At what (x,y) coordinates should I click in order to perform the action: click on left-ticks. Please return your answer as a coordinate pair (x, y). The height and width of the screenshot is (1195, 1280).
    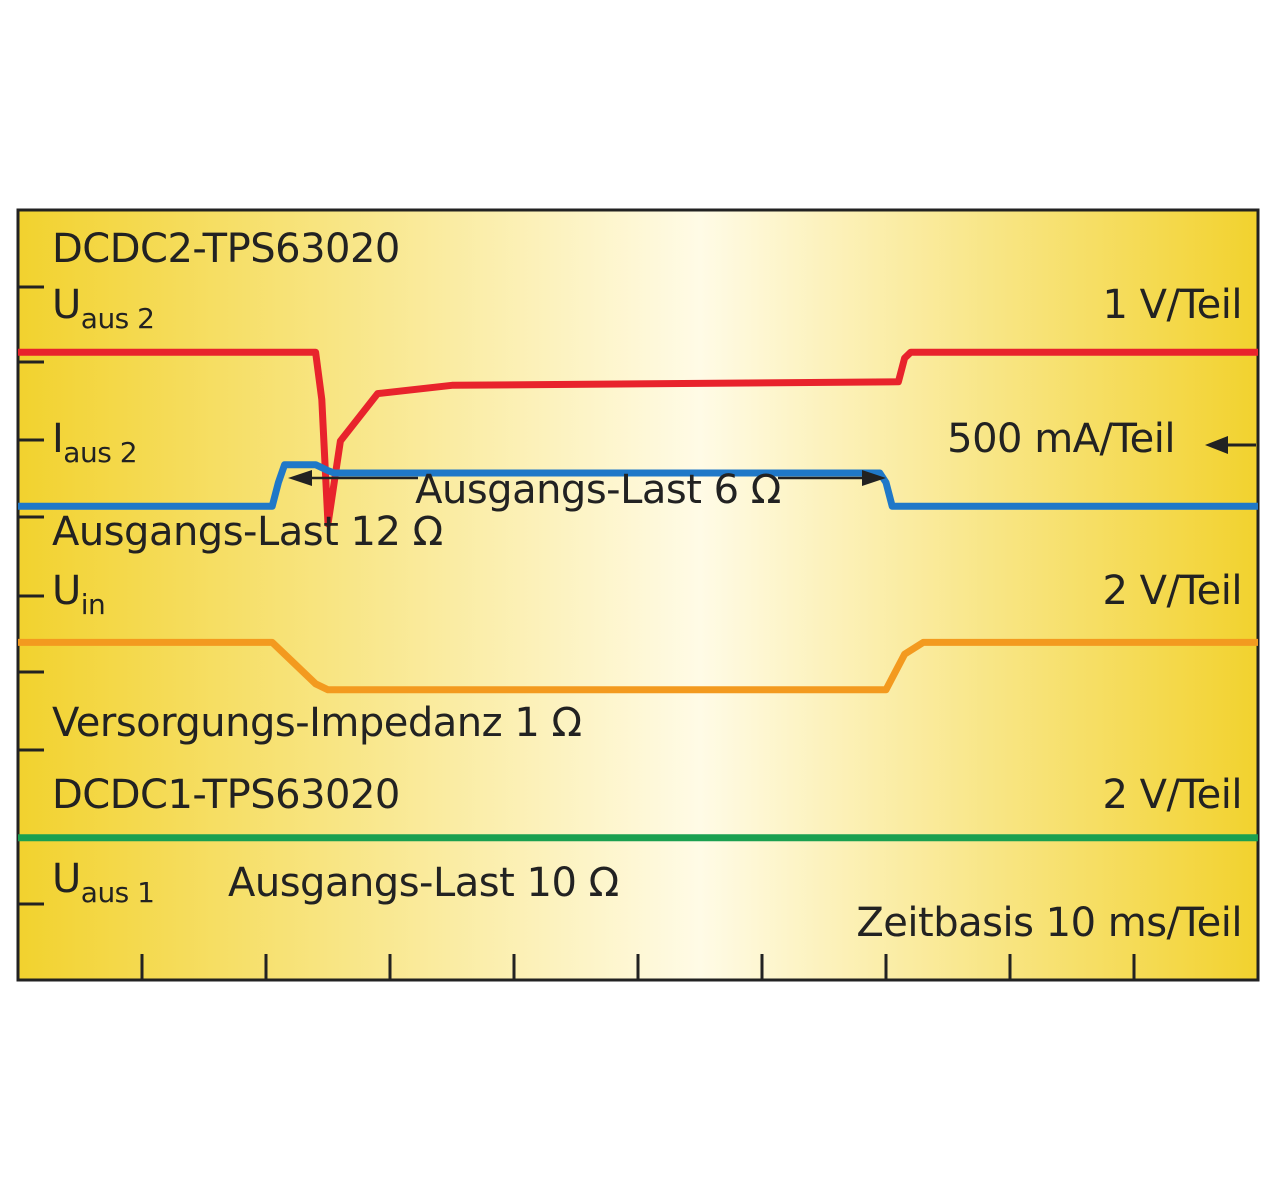
    Looking at the image, I should click on (31, 595).